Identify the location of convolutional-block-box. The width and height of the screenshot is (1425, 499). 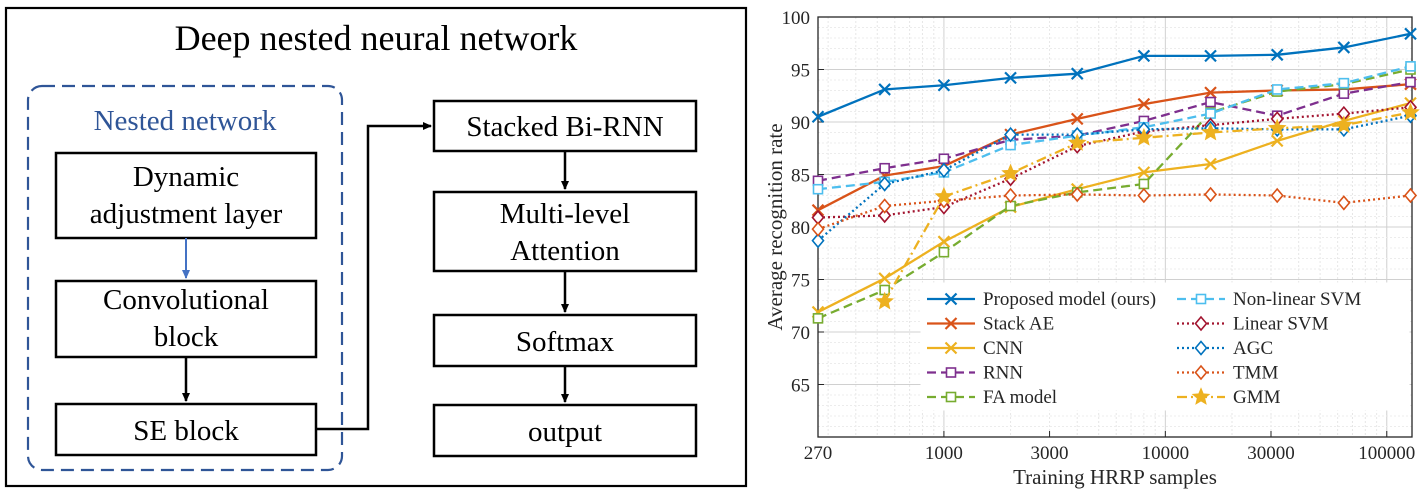
(186, 319).